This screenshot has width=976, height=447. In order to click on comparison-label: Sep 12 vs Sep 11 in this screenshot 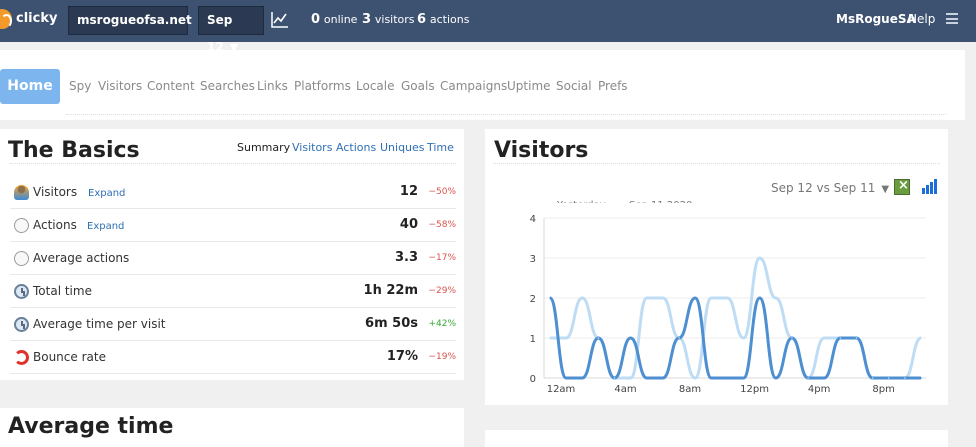, I will do `click(823, 188)`.